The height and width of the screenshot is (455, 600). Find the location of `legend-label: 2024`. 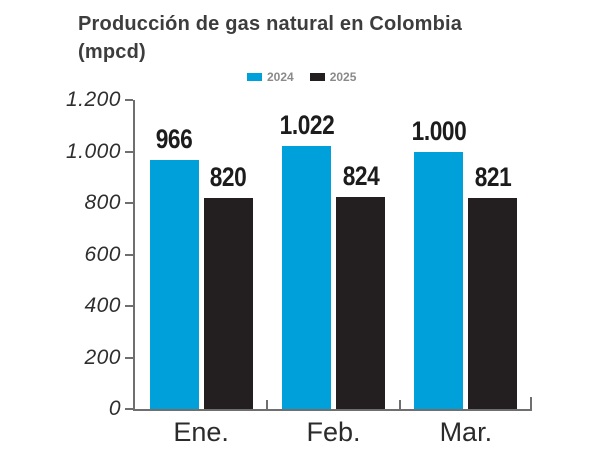

legend-label: 2024 is located at coordinates (280, 77).